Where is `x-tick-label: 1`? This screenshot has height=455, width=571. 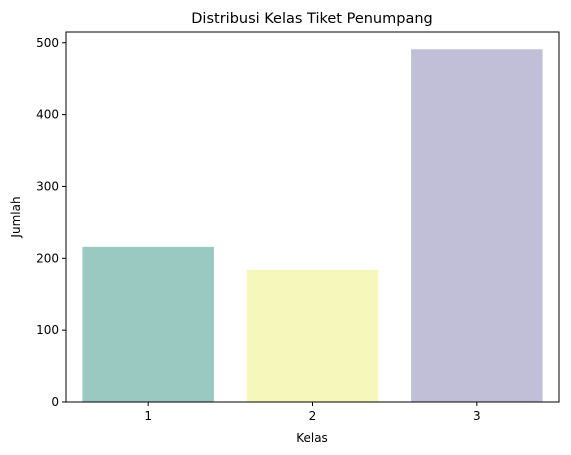 x-tick-label: 1 is located at coordinates (148, 416).